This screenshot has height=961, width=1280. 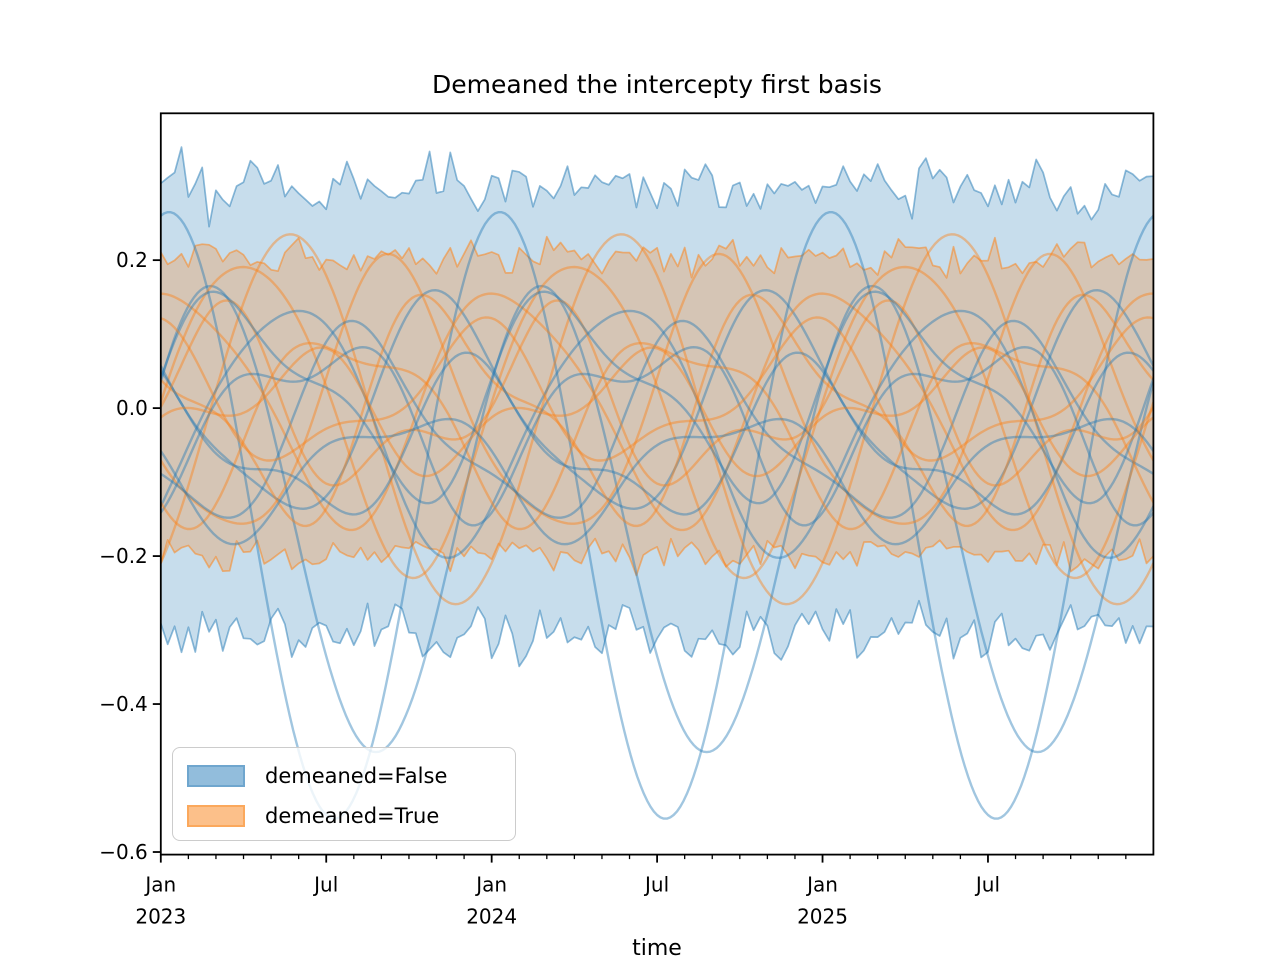 What do you see at coordinates (160, 917) in the screenshot?
I see `x-tick-year-label: 2023` at bounding box center [160, 917].